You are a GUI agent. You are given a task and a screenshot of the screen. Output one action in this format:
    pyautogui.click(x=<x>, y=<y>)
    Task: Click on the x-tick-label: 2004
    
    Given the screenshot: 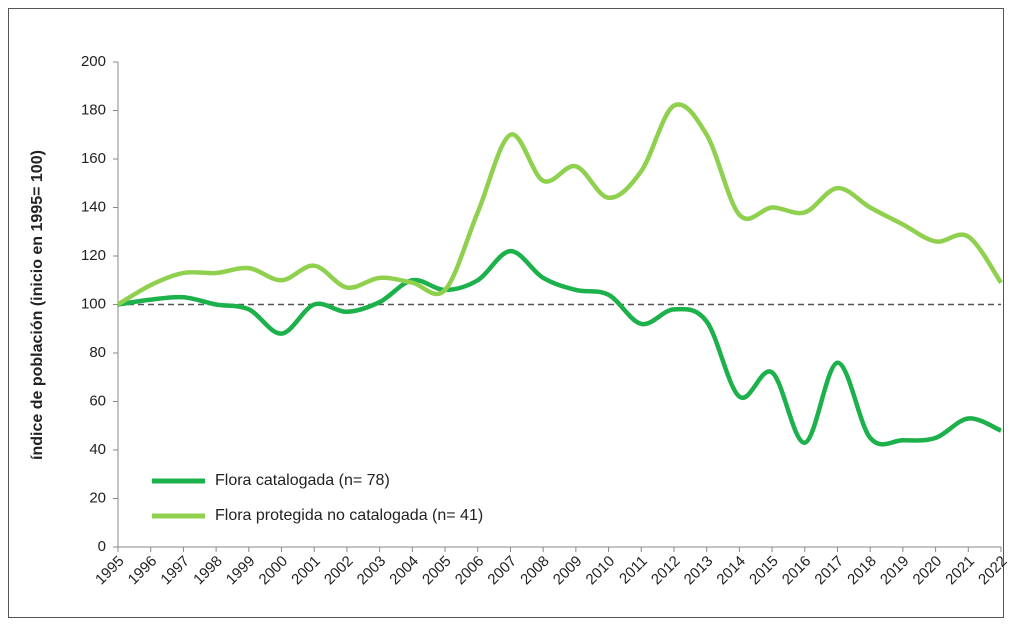 What is the action you would take?
    pyautogui.click(x=404, y=571)
    